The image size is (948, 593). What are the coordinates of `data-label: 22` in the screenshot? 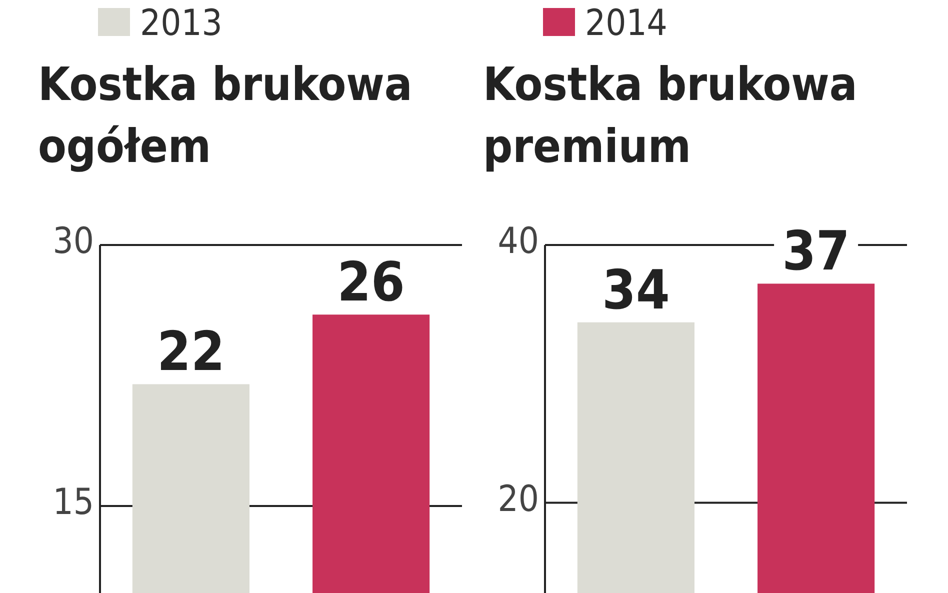 It's located at (191, 352).